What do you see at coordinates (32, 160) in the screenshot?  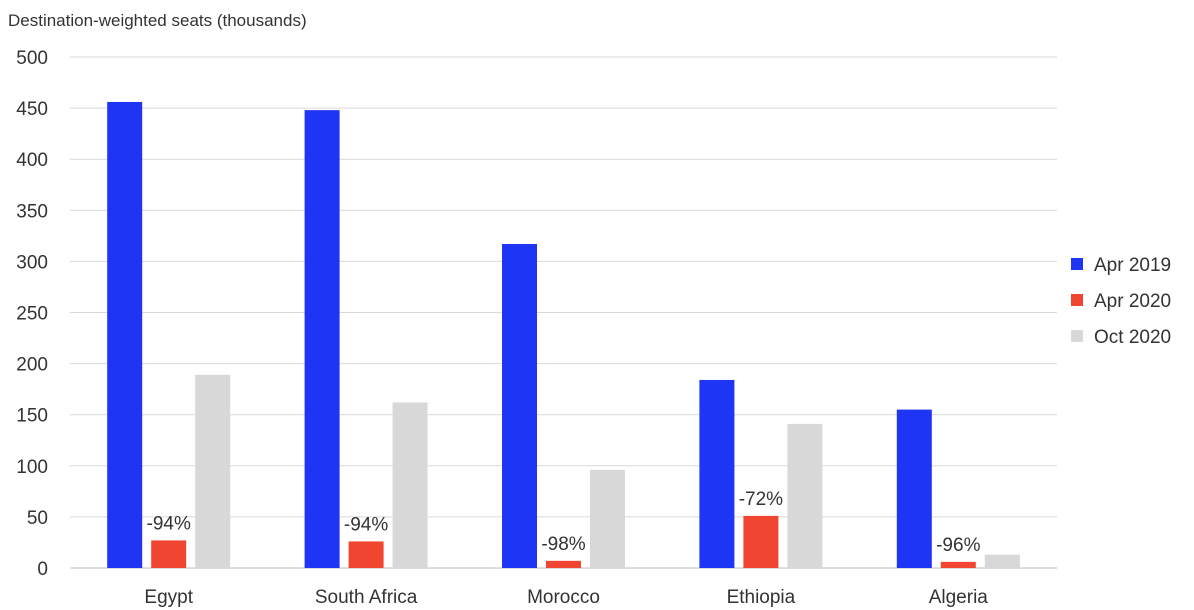 I see `y-tick-label: 400` at bounding box center [32, 160].